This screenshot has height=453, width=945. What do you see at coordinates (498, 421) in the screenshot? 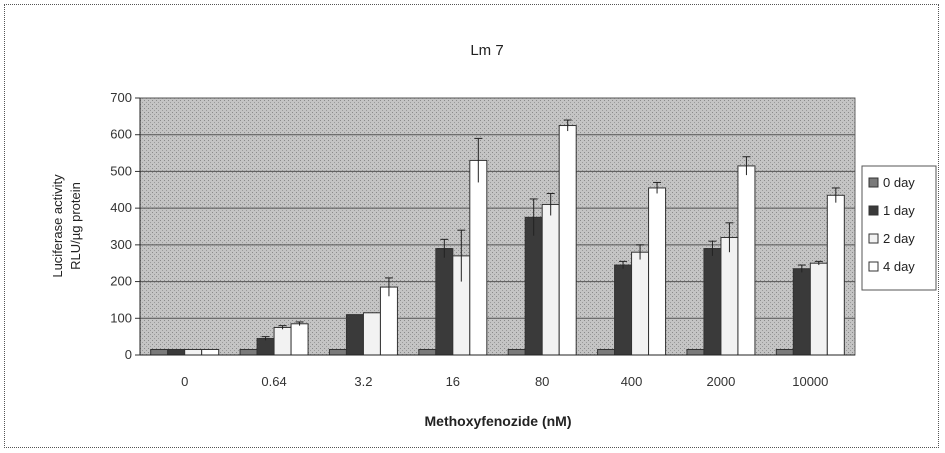
I see `x-axis-label: Methoxyfenozide (nM)` at bounding box center [498, 421].